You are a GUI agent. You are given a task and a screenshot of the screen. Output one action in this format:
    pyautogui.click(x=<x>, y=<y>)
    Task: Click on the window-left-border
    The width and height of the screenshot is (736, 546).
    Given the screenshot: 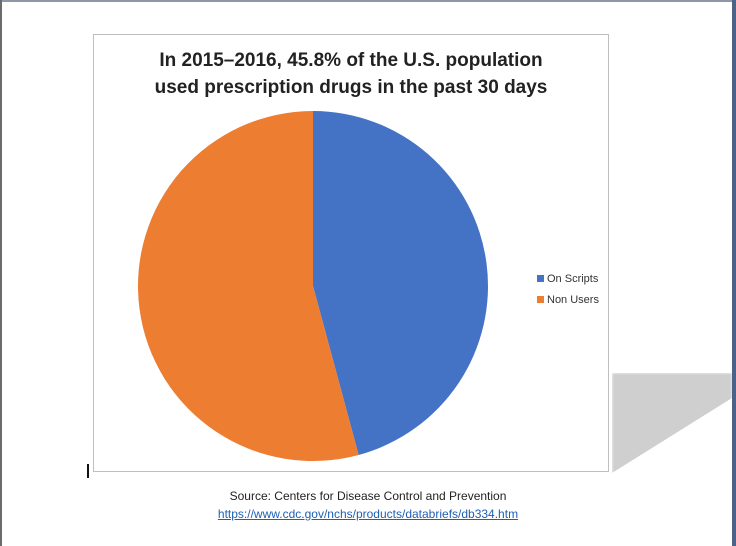 What is the action you would take?
    pyautogui.click(x=1, y=273)
    